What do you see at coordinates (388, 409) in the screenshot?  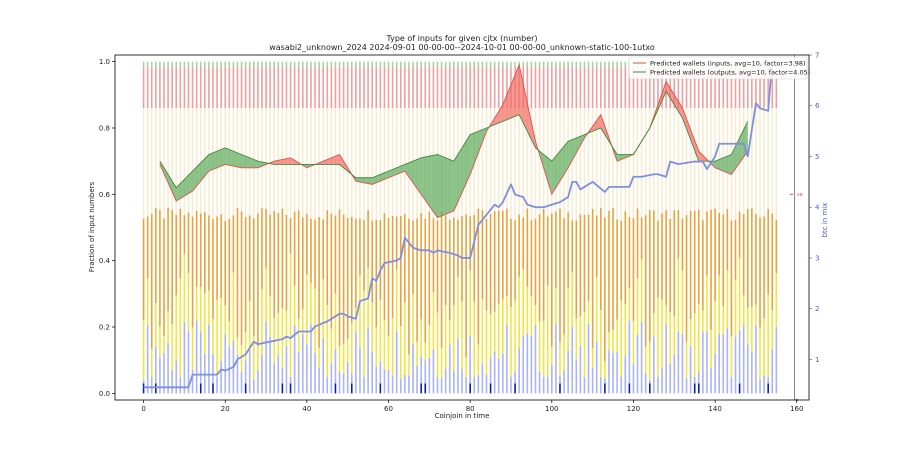 I see `x-tick-label: 60` at bounding box center [388, 409].